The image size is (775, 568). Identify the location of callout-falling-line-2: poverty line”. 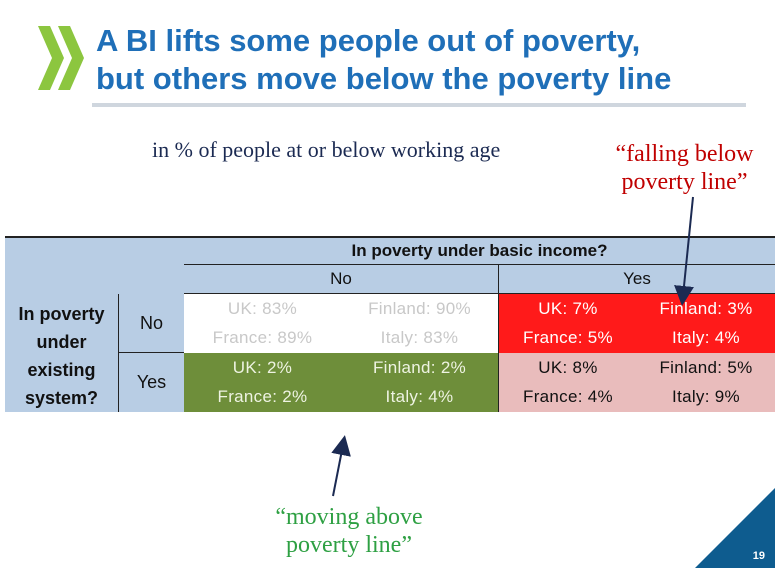
(684, 182).